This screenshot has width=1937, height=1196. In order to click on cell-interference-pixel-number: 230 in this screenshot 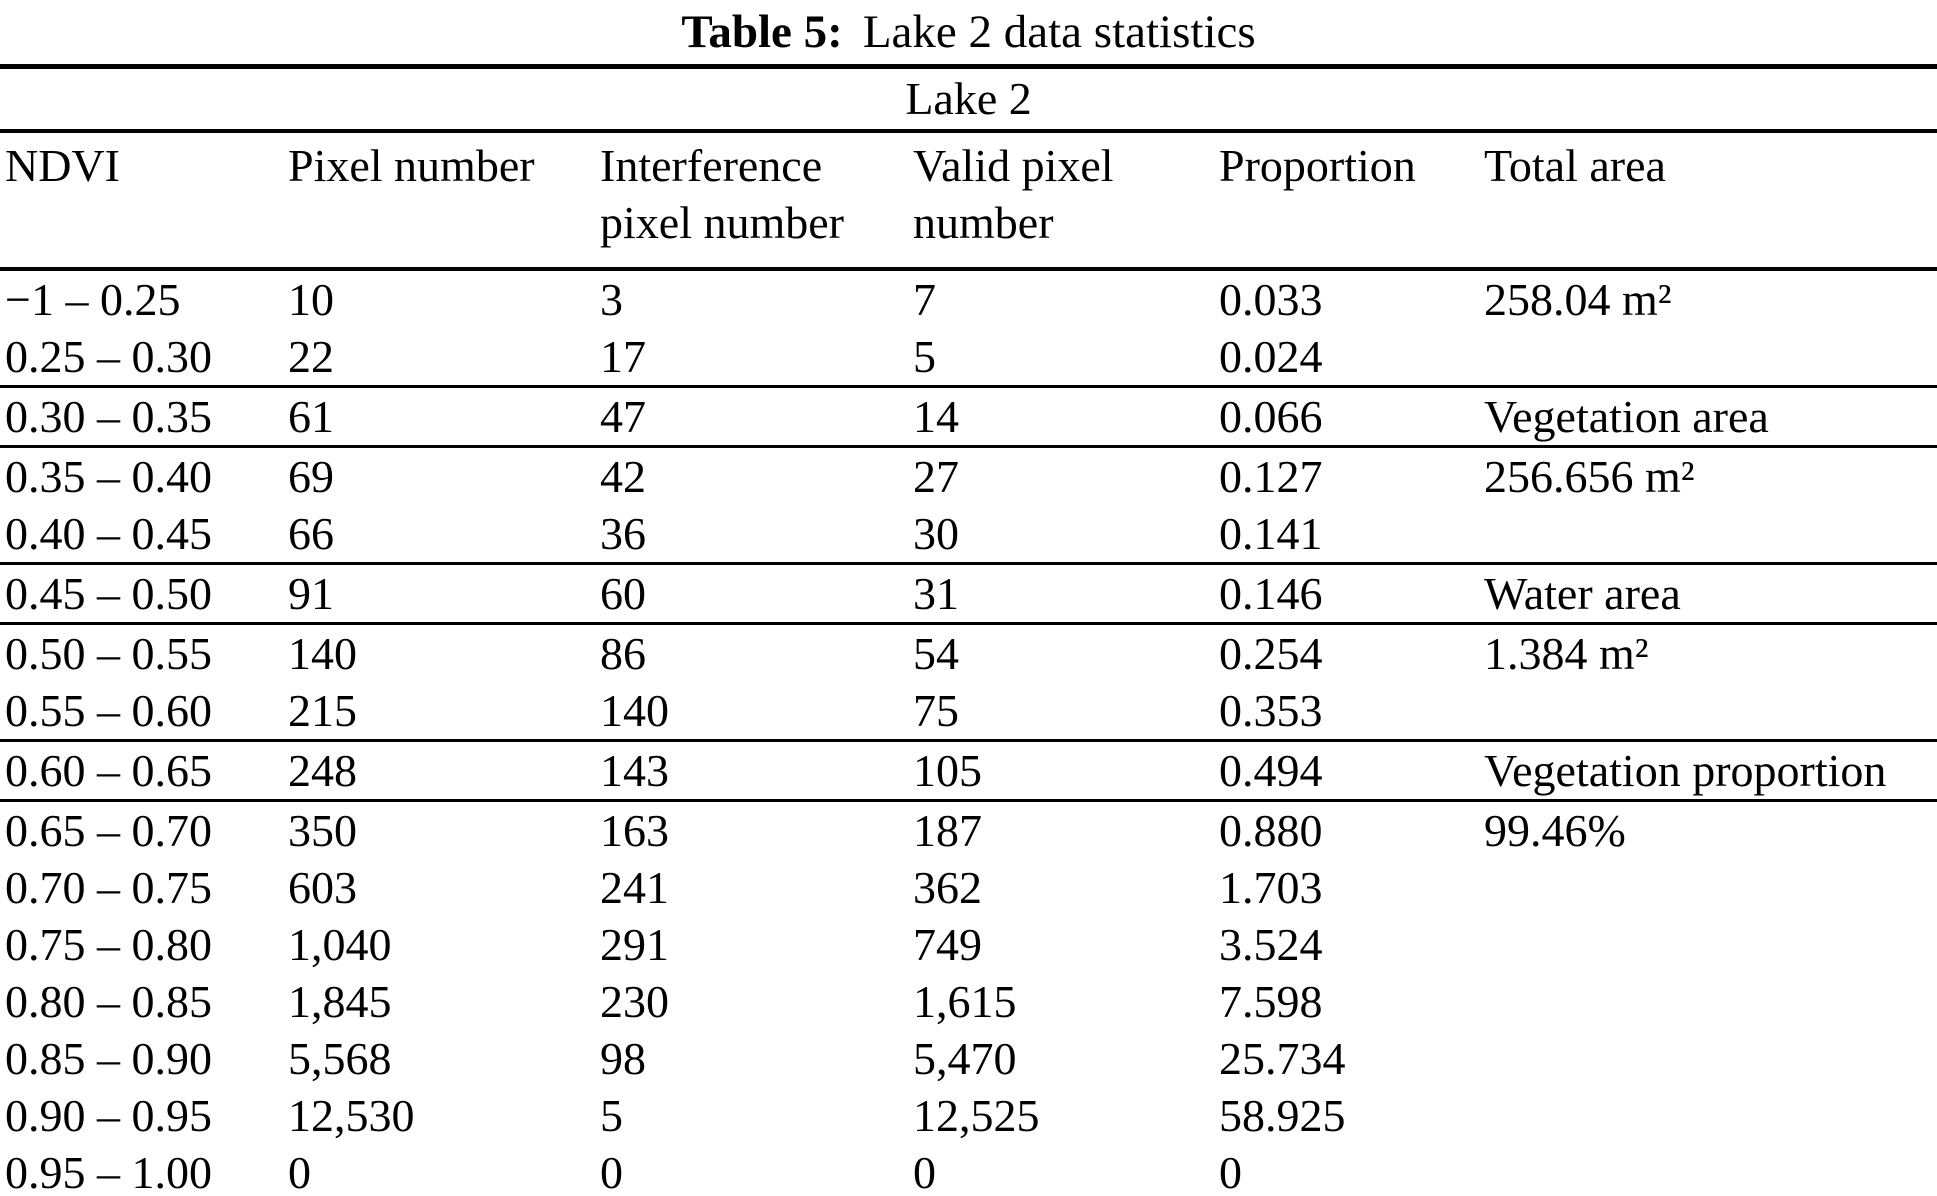, I will do `click(634, 1001)`.